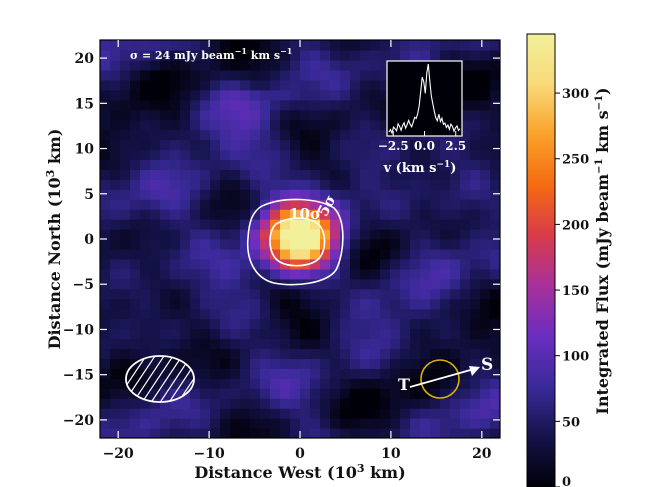 Image resolution: width=650 pixels, height=487 pixels. What do you see at coordinates (575, 94) in the screenshot?
I see `colorbar-tick-label: 300` at bounding box center [575, 94].